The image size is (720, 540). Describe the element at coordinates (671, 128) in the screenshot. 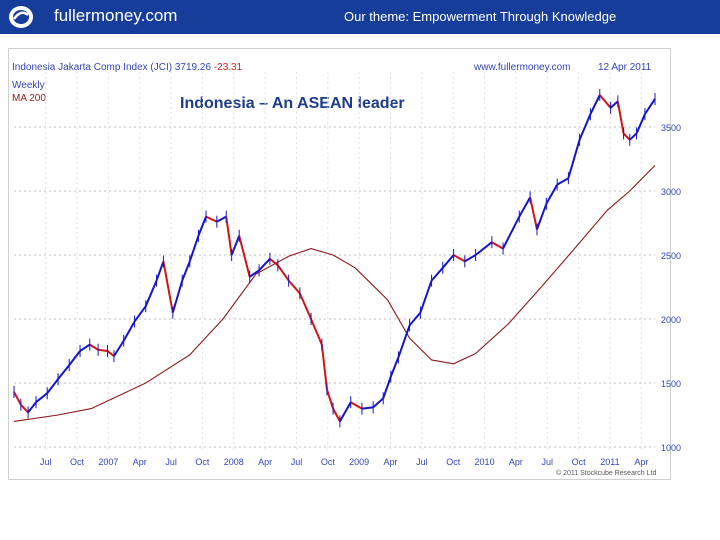

I see `y-tick-label: 3500` at that location.